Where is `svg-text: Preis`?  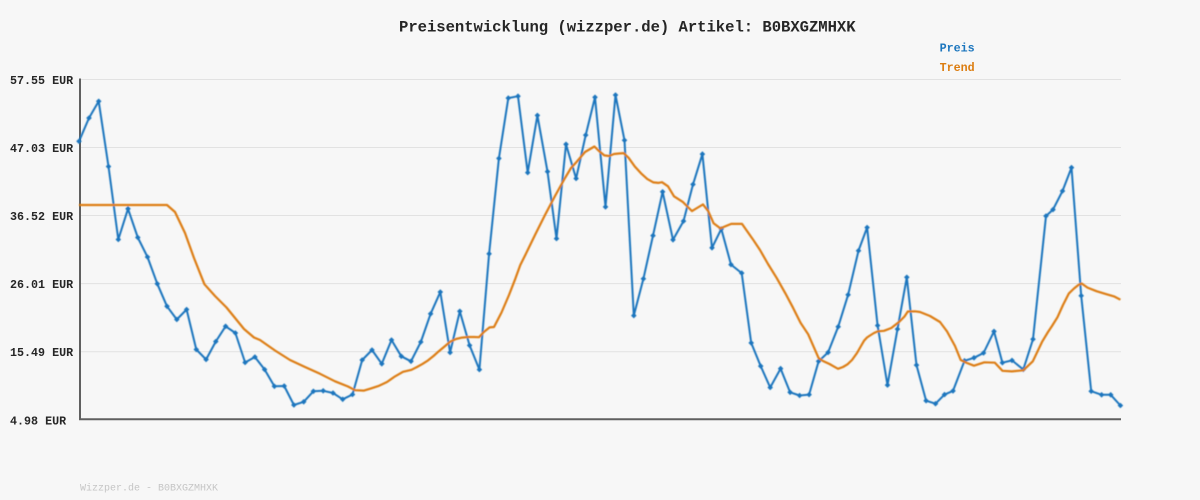 svg-text: Preis is located at coordinates (957, 49).